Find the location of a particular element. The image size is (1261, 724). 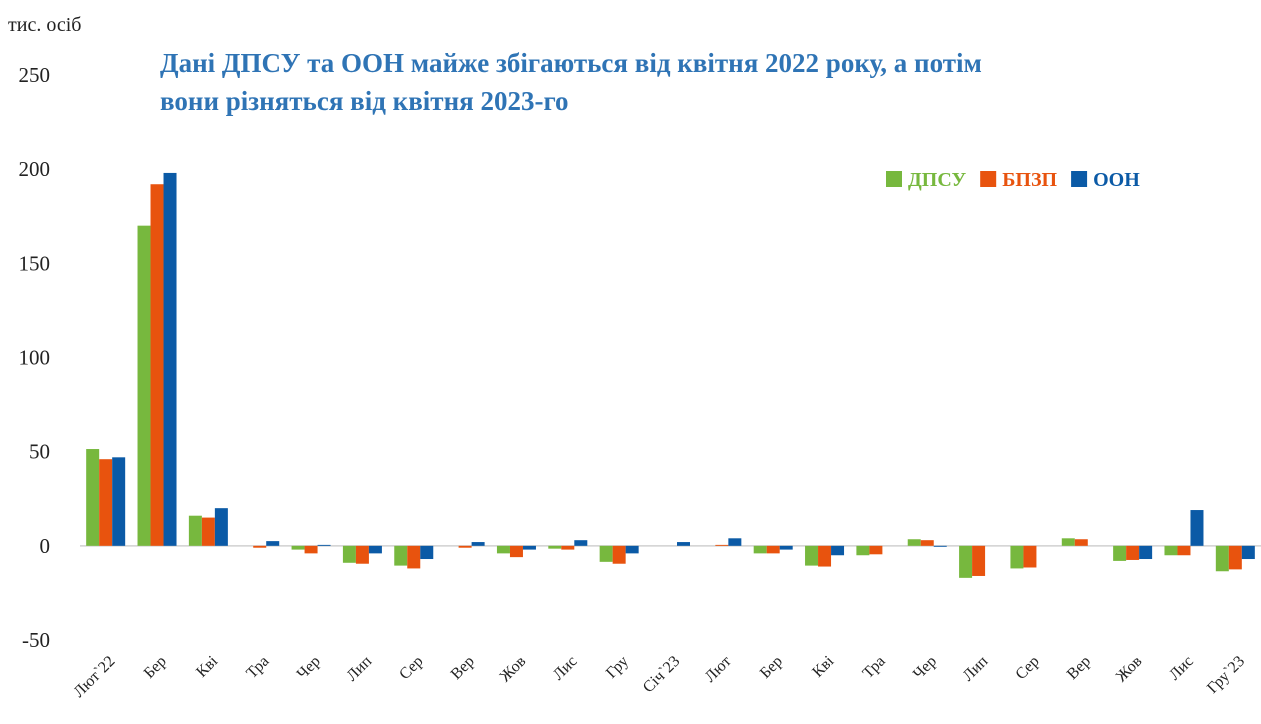

y-tick-label: 150 is located at coordinates (35, 263).